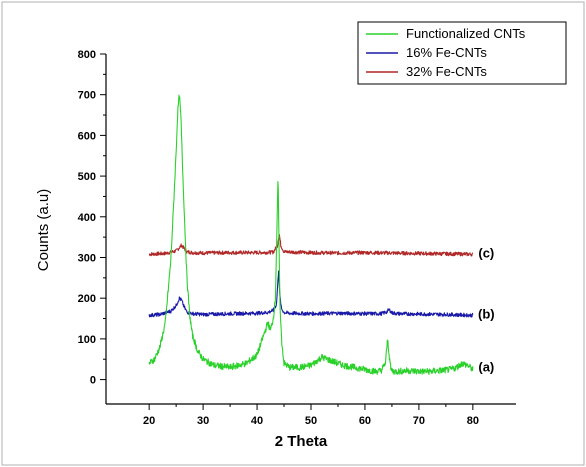  Describe the element at coordinates (486, 252) in the screenshot. I see `curve-label: (c)` at that location.